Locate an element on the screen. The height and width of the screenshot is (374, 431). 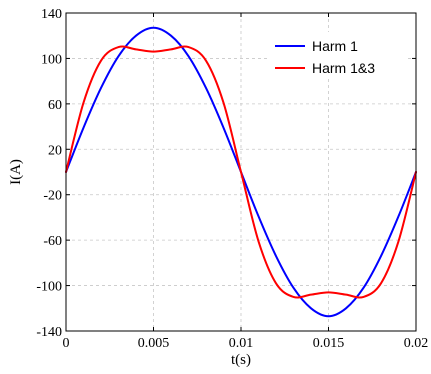
y-tick-label: -60 is located at coordinates (52, 241).